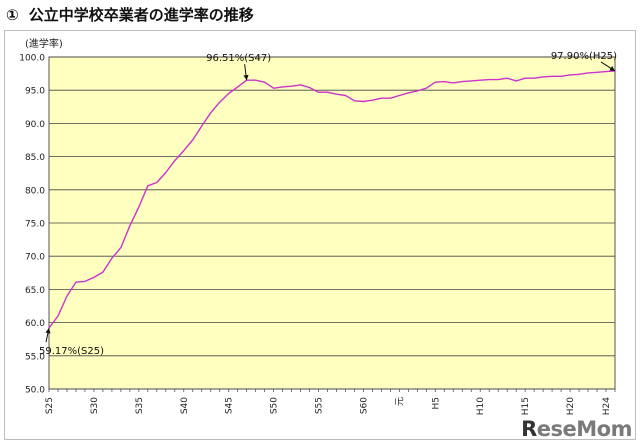 Image resolution: width=640 pixels, height=445 pixels. What do you see at coordinates (35, 391) in the screenshot?
I see `y-tick-label: 50.0` at bounding box center [35, 391].